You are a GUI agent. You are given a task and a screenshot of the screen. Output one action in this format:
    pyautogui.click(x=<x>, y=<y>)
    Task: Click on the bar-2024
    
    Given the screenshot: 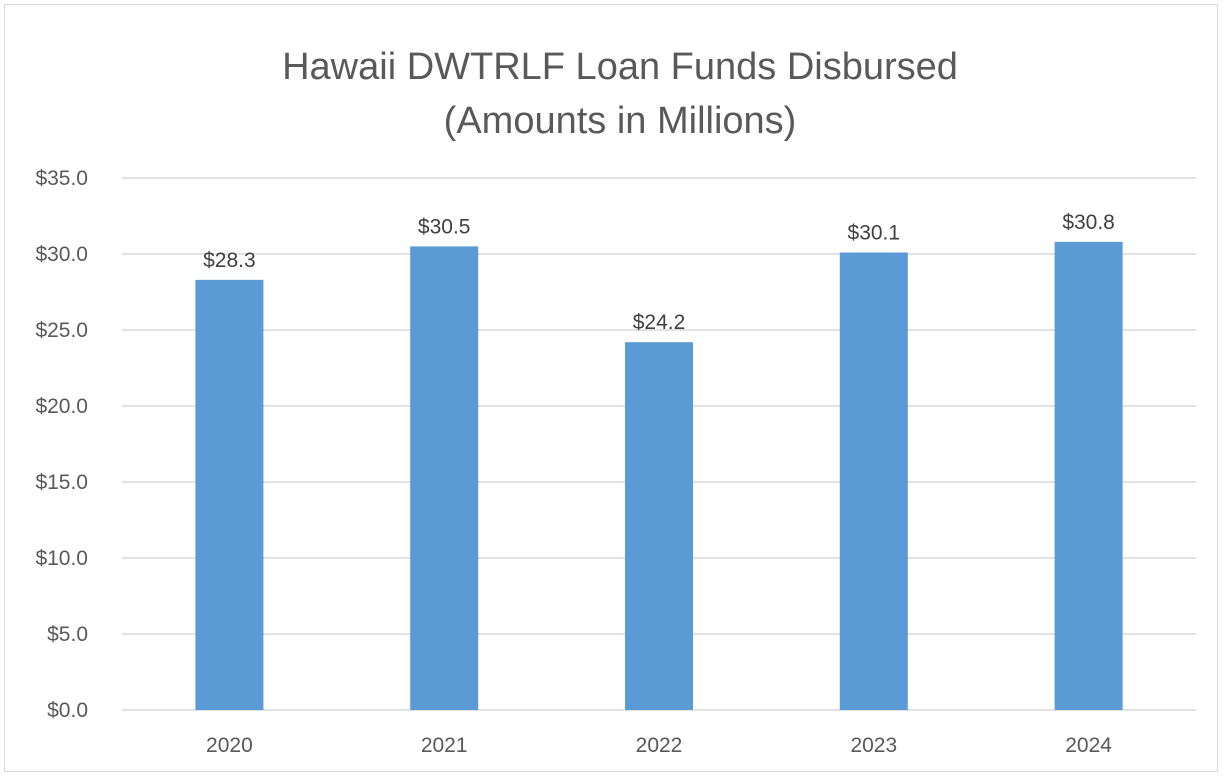 What is the action you would take?
    pyautogui.click(x=1088, y=475)
    